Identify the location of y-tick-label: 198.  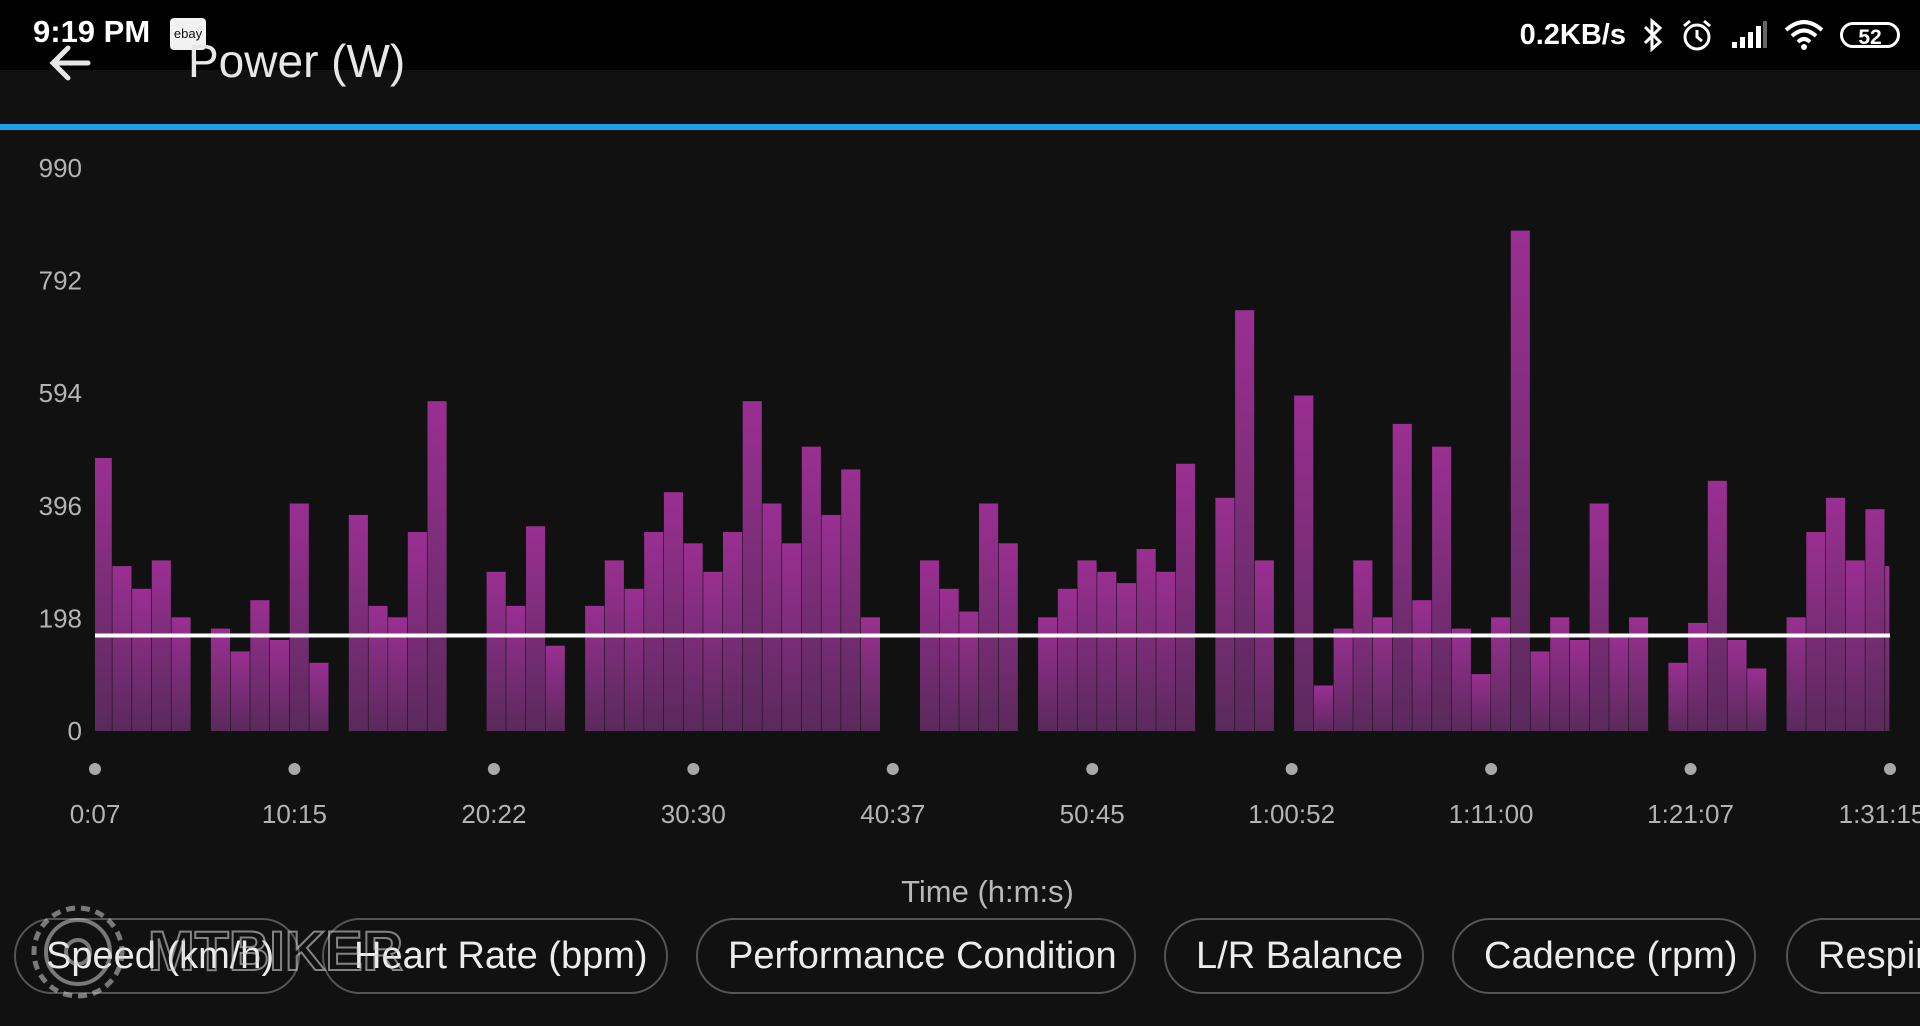
(60, 618).